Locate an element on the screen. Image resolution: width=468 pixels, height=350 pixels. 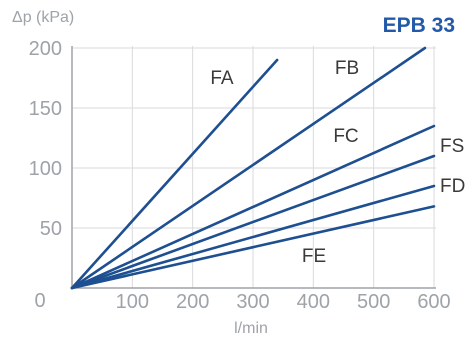
x-tick-label: 200 is located at coordinates (192, 302).